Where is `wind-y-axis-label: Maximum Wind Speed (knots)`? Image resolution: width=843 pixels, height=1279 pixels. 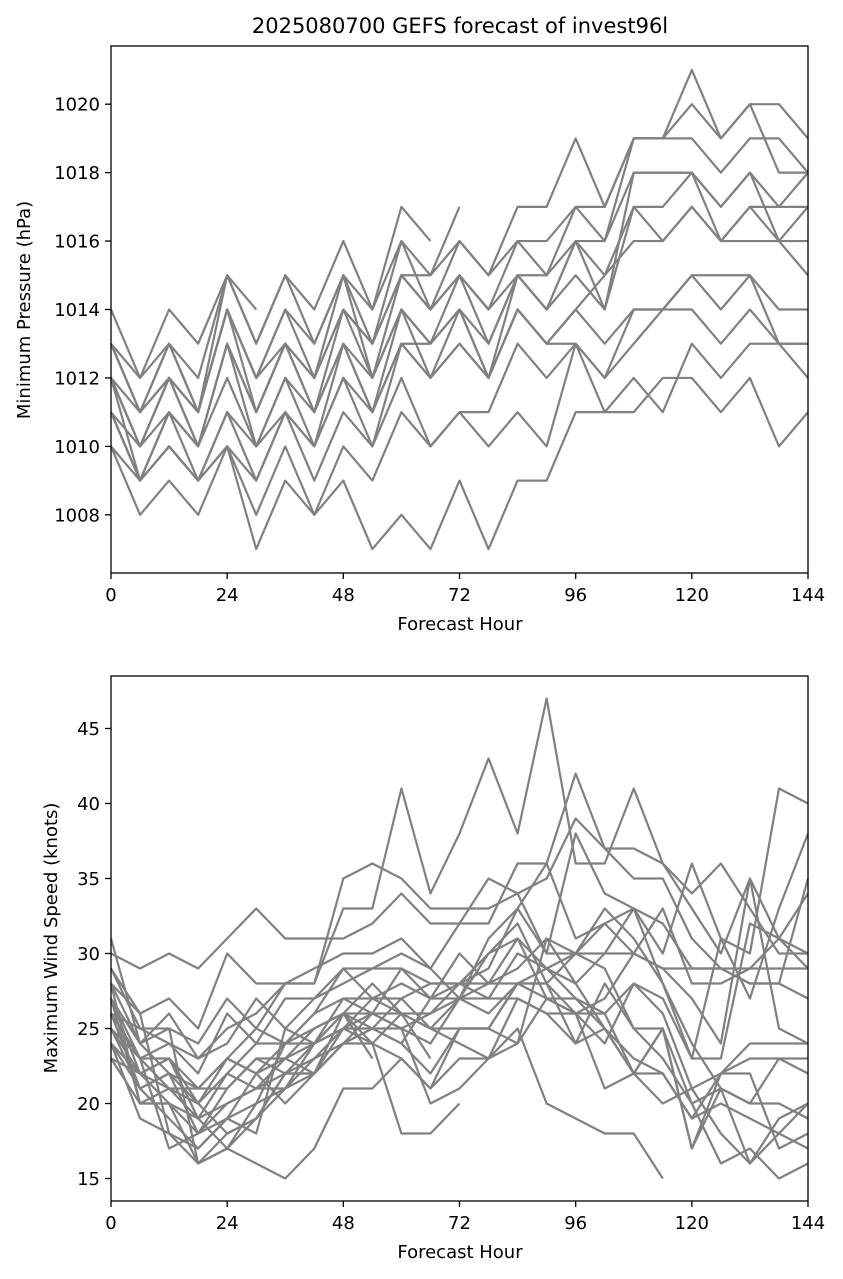 wind-y-axis-label: Maximum Wind Speed (knots) is located at coordinates (51, 938).